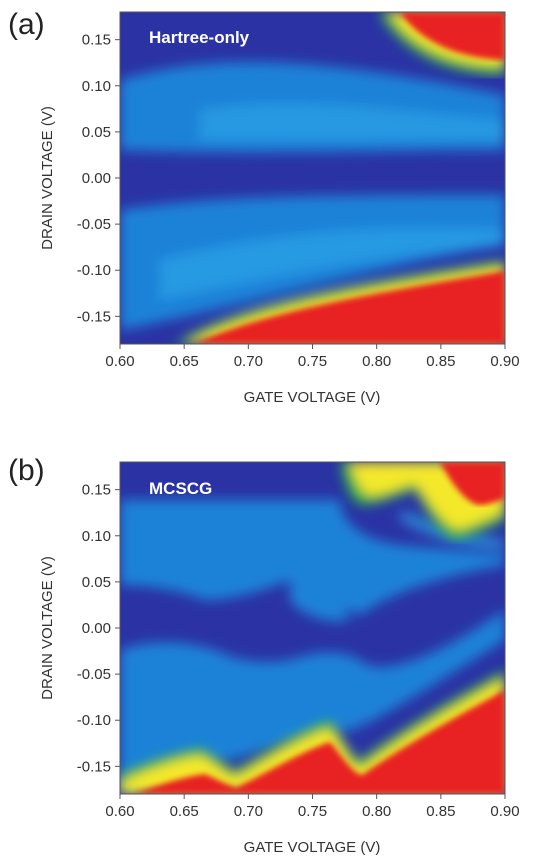 The image size is (535, 859). Describe the element at coordinates (376, 811) in the screenshot. I see `x-tick-label-b: 0.80` at that location.